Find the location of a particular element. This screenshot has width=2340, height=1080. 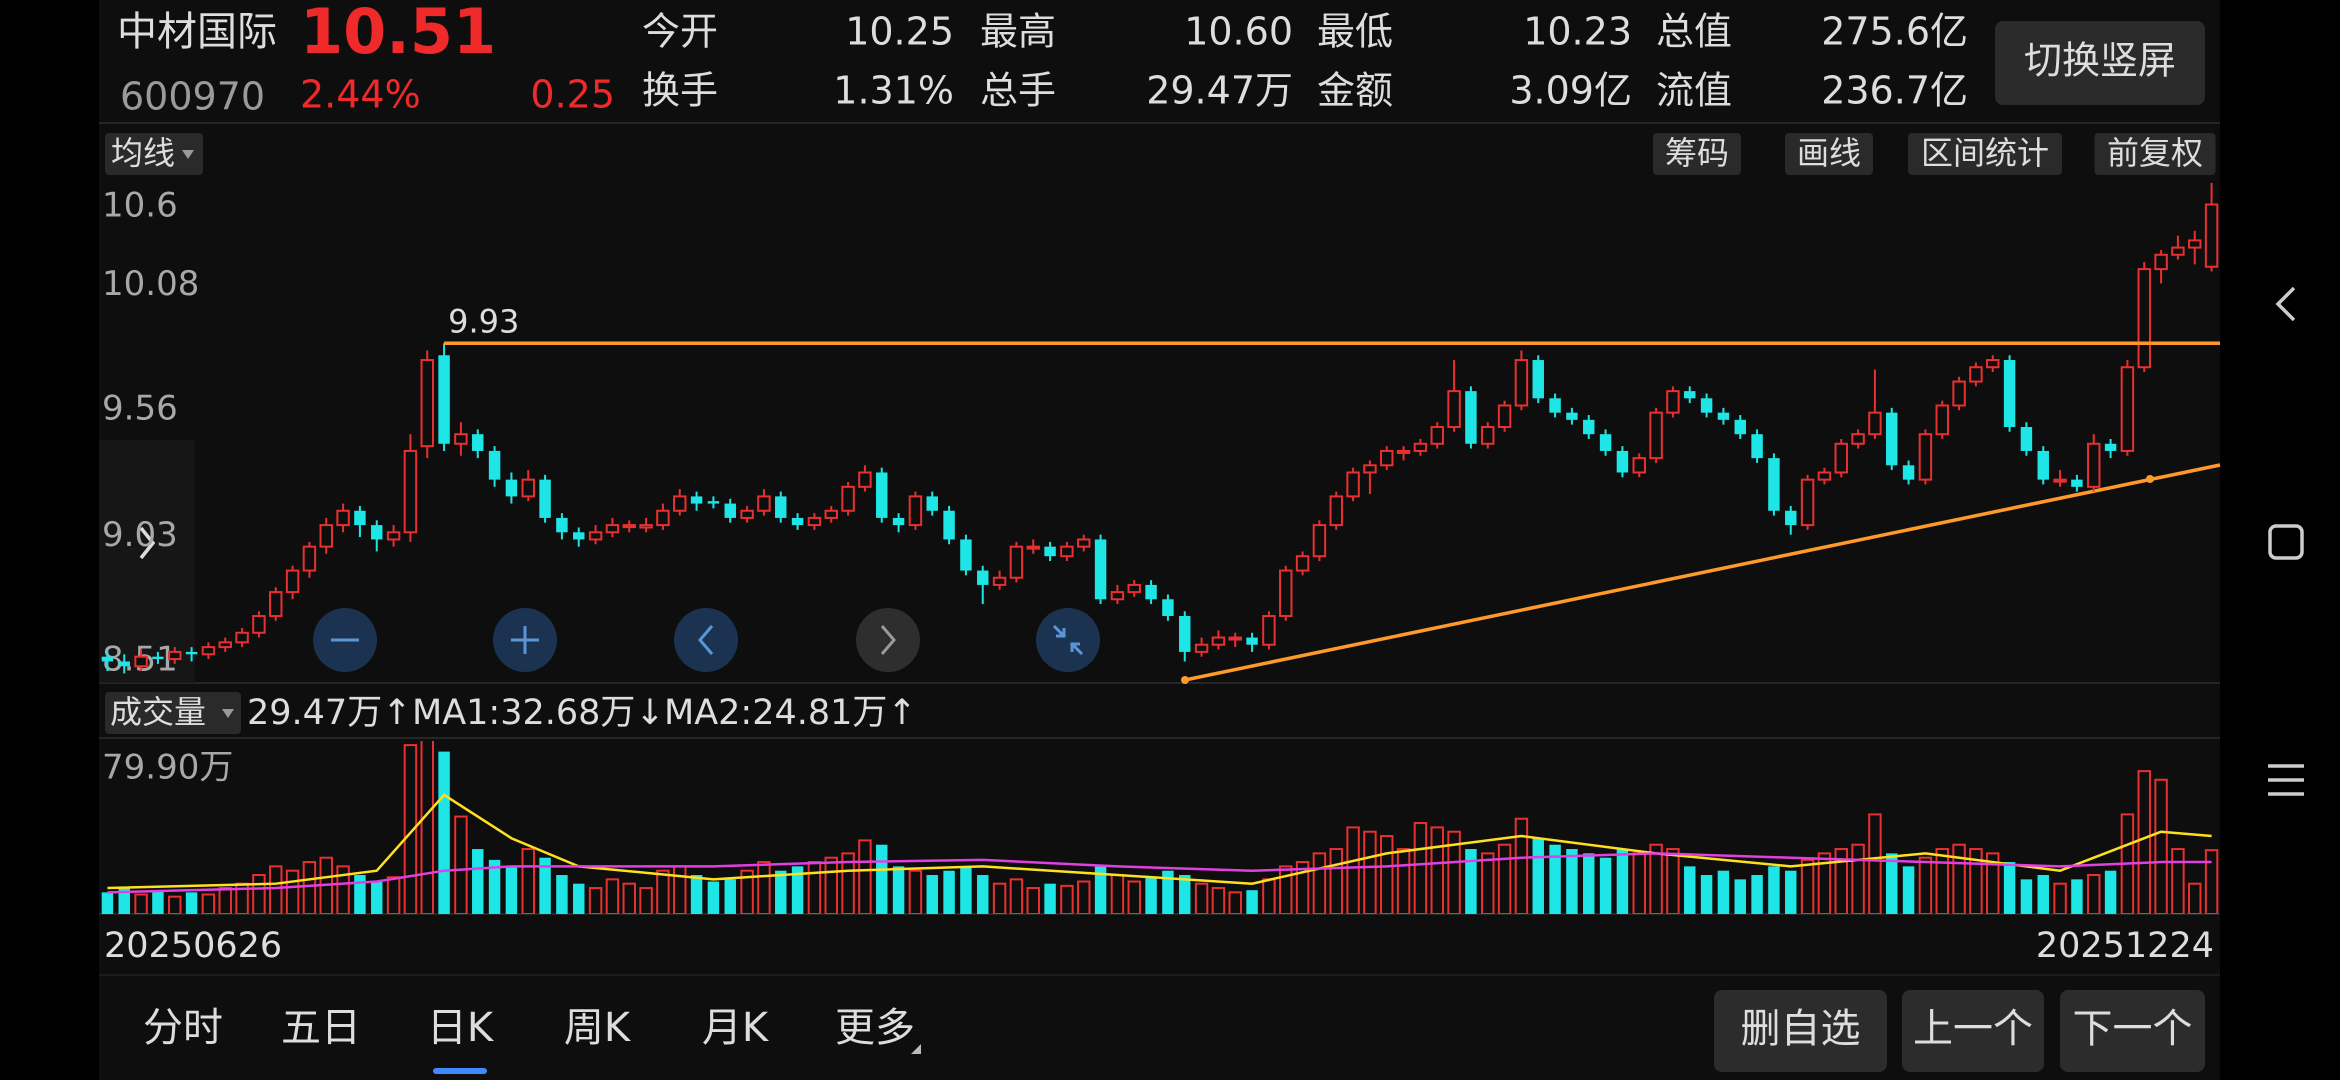

start-date: 20250626 is located at coordinates (193, 946).